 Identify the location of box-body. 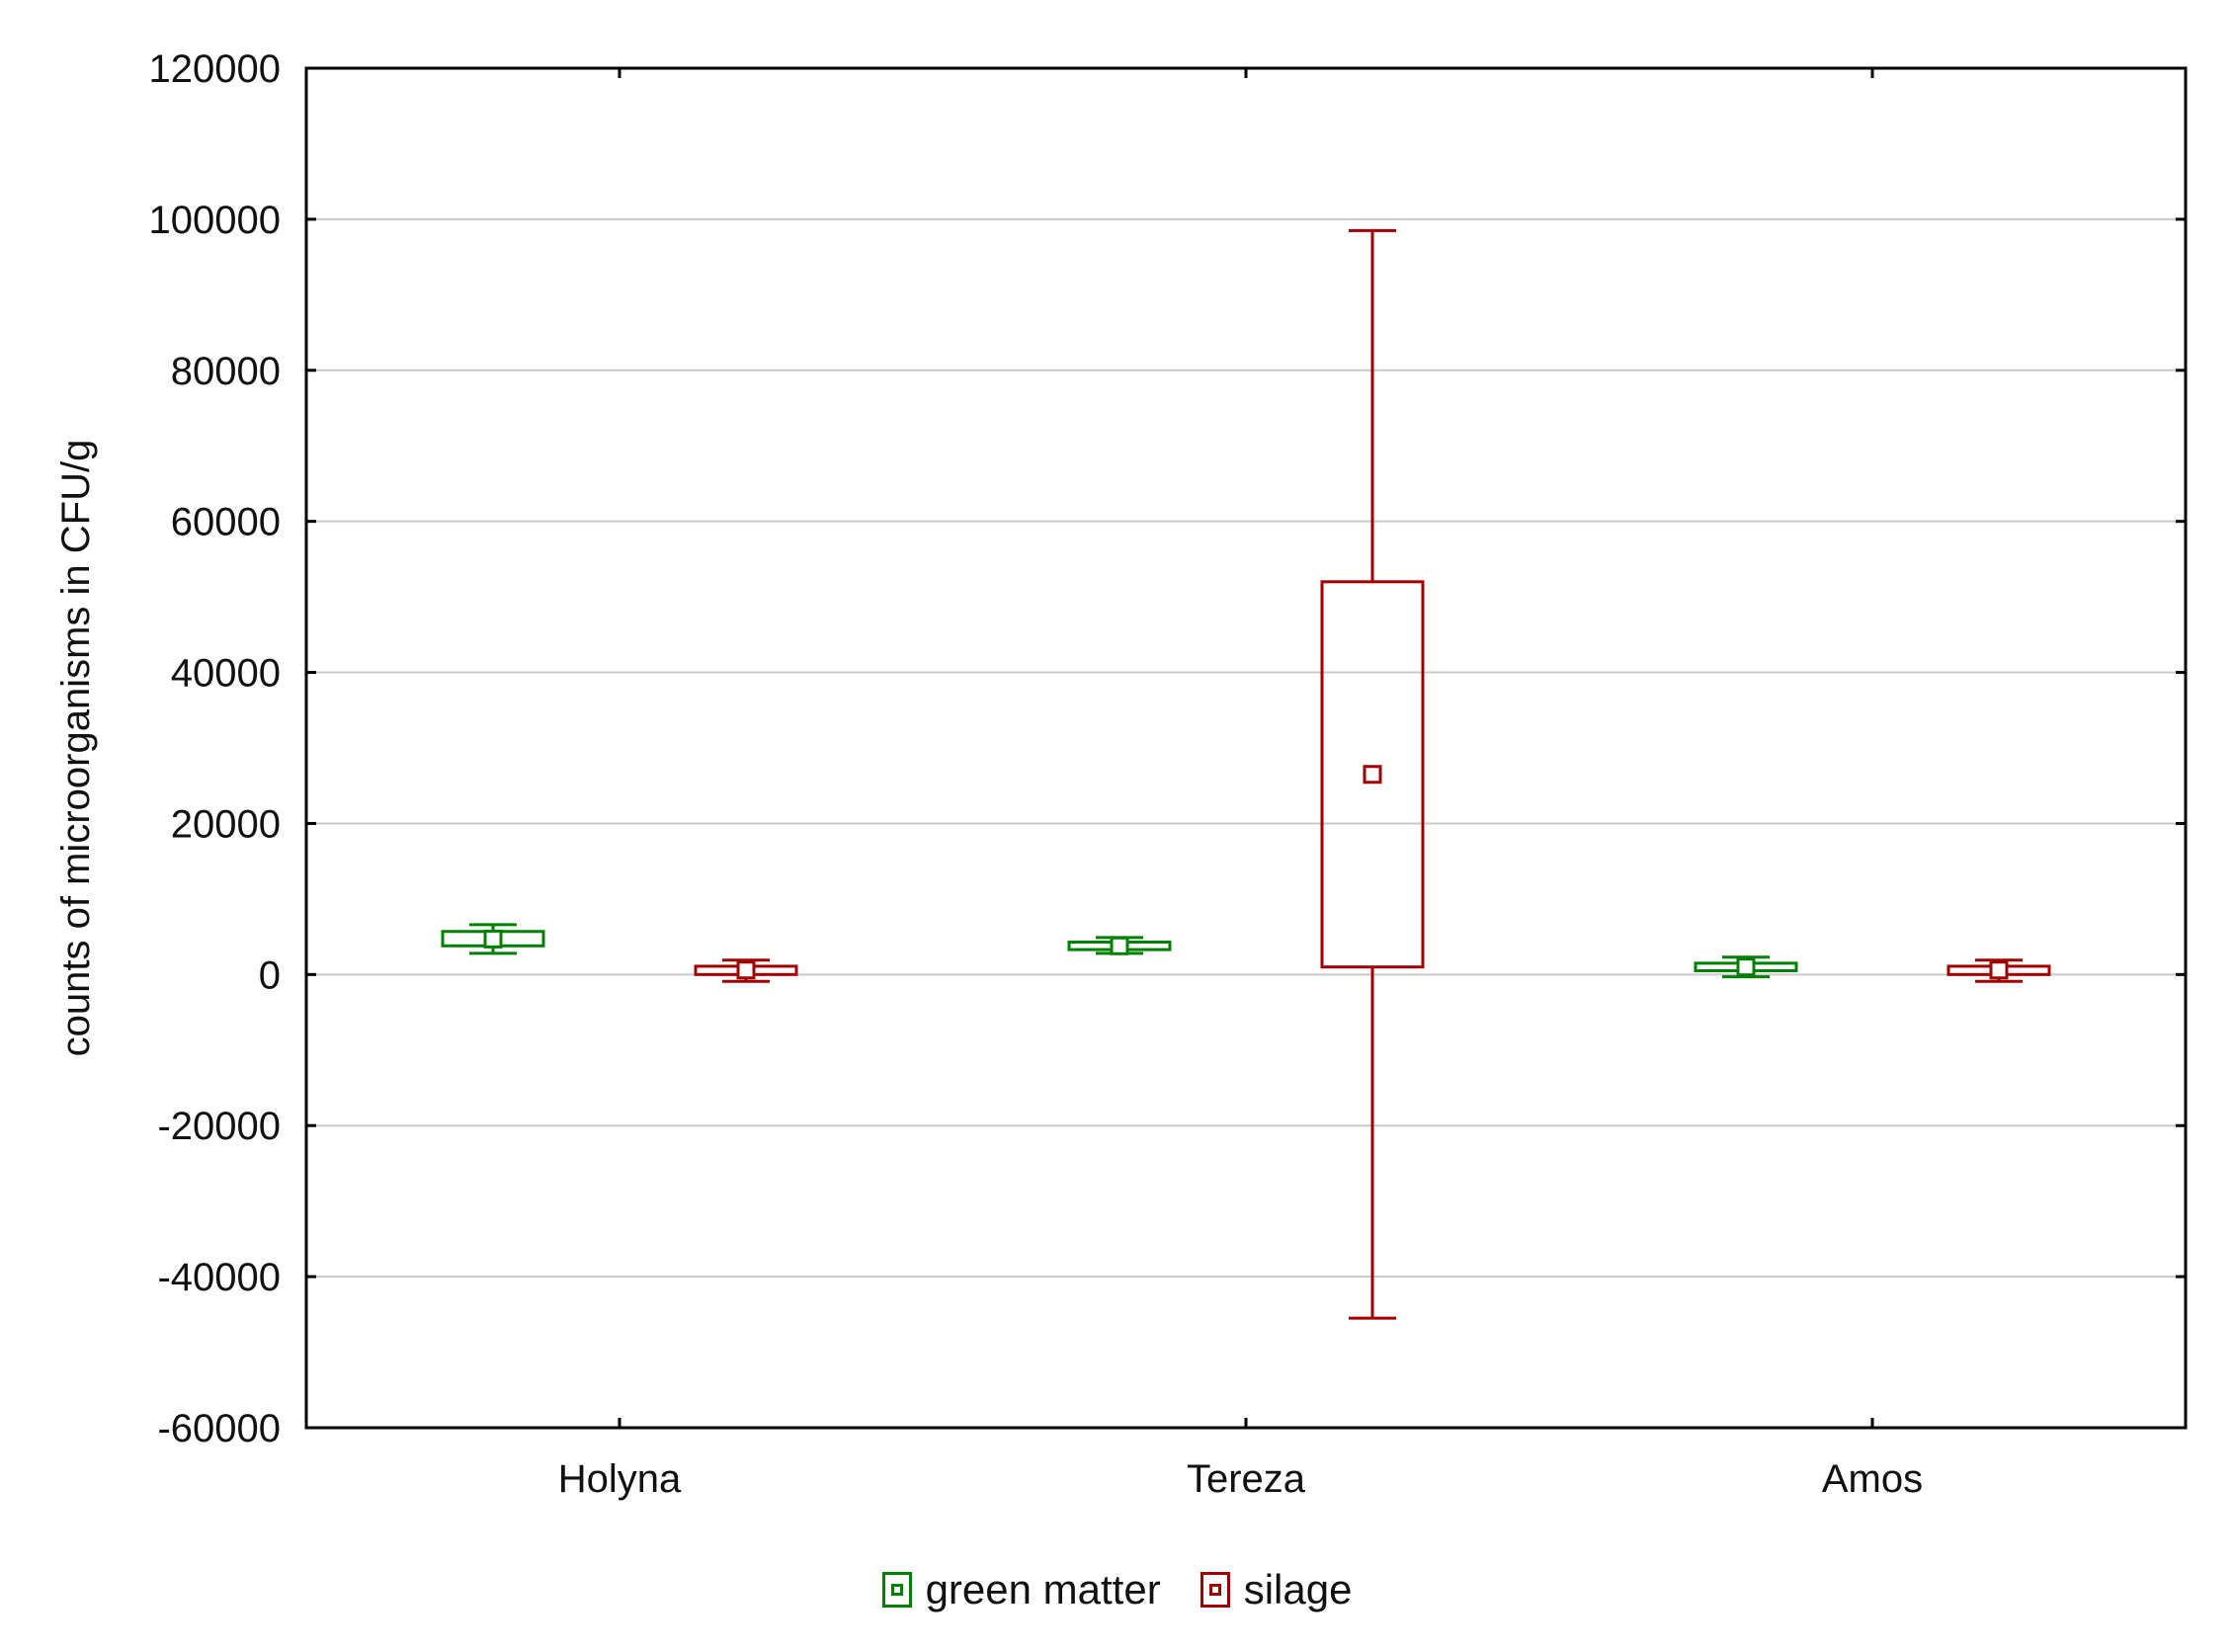
(1372, 774).